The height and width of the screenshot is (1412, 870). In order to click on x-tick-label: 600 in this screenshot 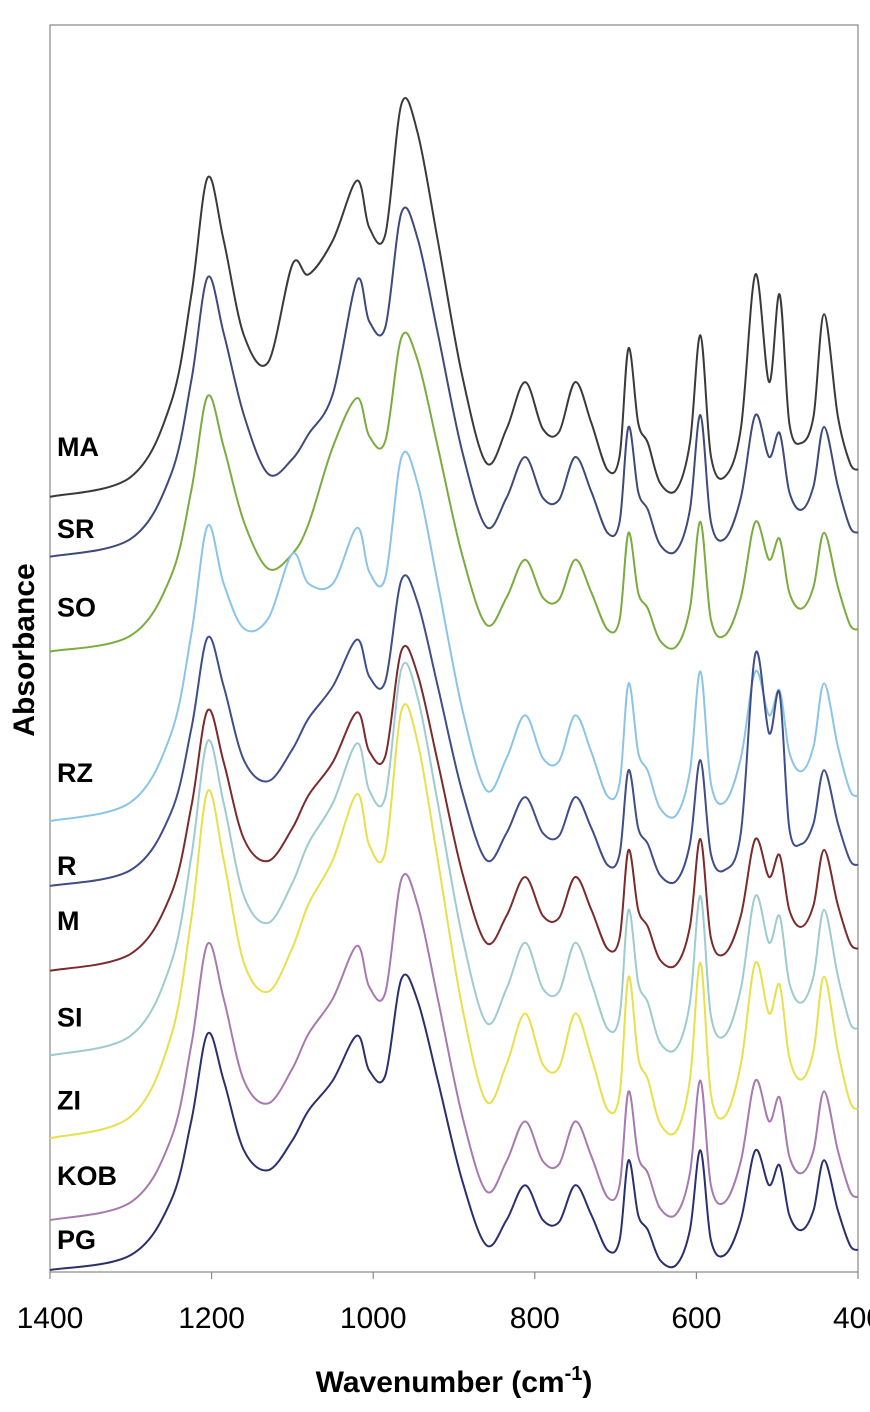, I will do `click(696, 1318)`.